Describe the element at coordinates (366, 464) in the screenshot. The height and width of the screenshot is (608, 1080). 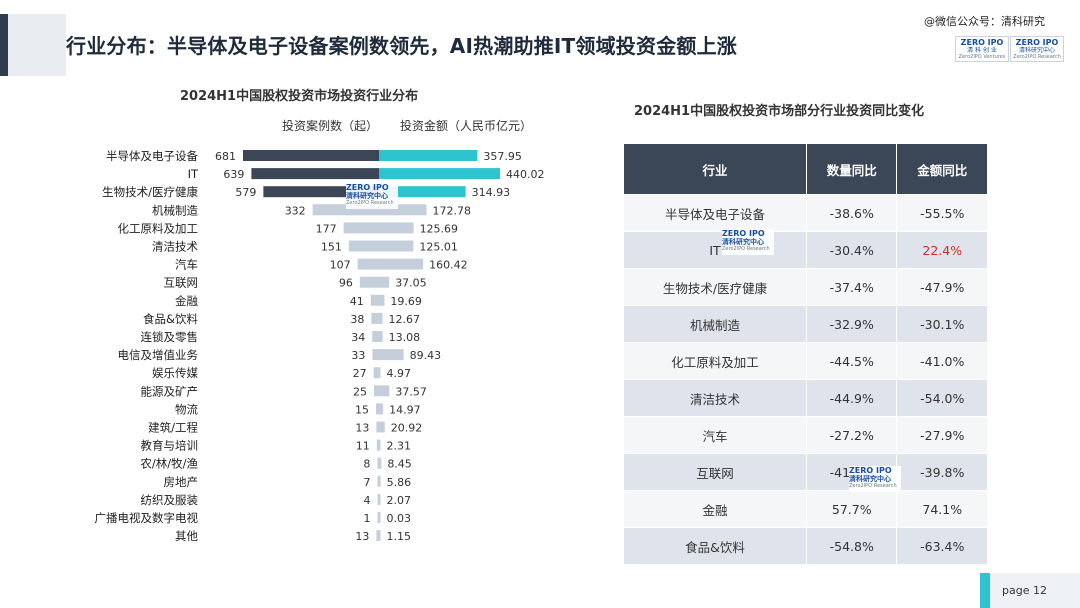
I see `count-value-label: 8` at that location.